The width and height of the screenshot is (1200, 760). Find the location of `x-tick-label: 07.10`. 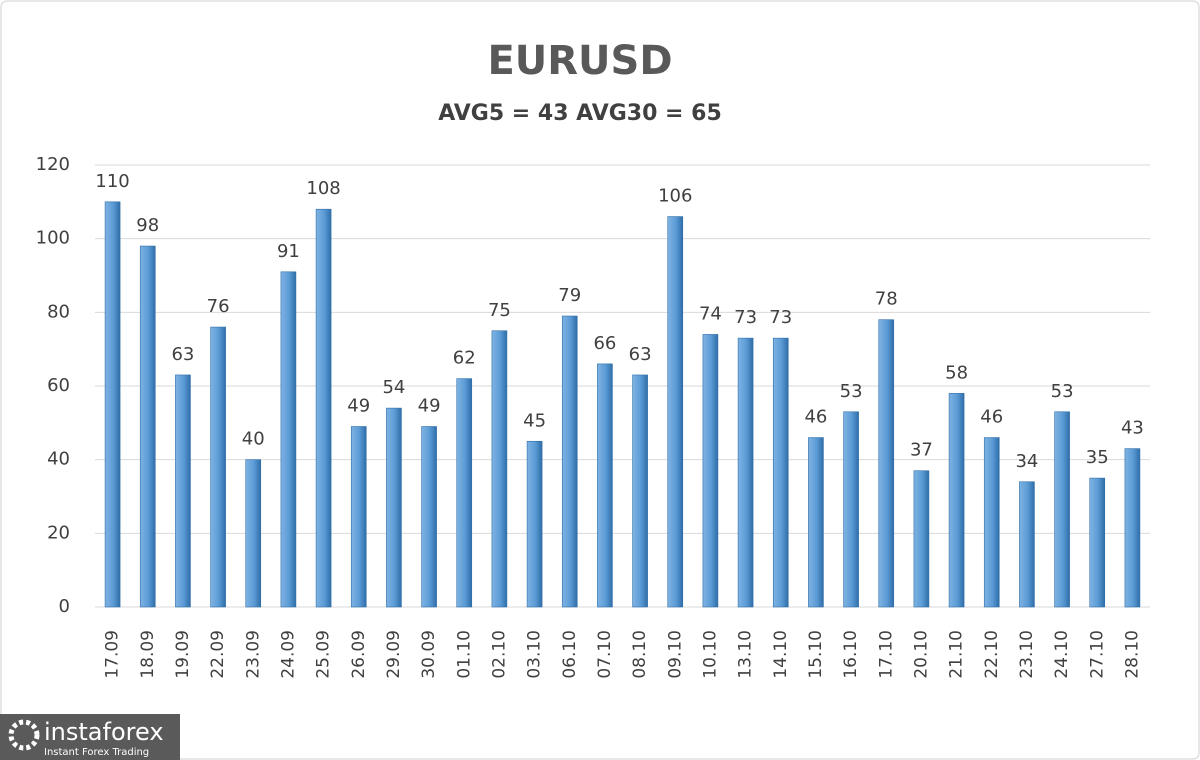

x-tick-label: 07.10 is located at coordinates (605, 654).